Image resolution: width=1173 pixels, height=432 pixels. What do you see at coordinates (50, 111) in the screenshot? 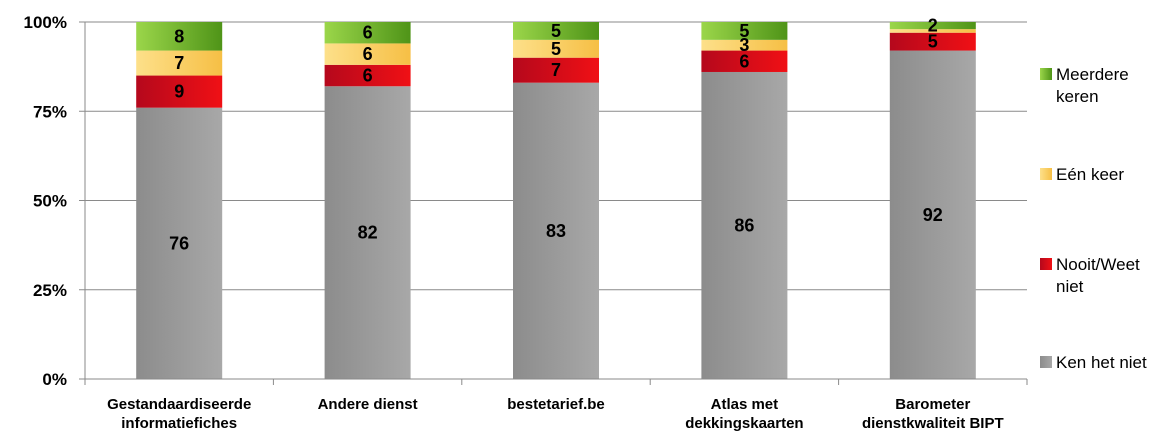
I see `y-tick-label: 75%` at bounding box center [50, 111].